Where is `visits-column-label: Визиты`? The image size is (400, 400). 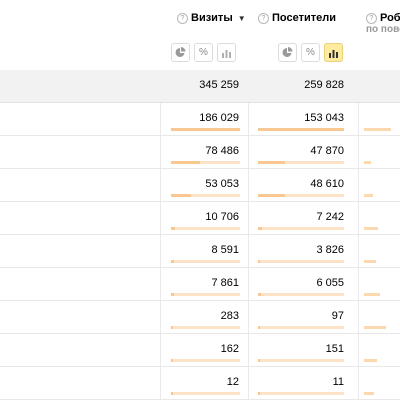
visits-column-label: Визиты is located at coordinates (212, 18).